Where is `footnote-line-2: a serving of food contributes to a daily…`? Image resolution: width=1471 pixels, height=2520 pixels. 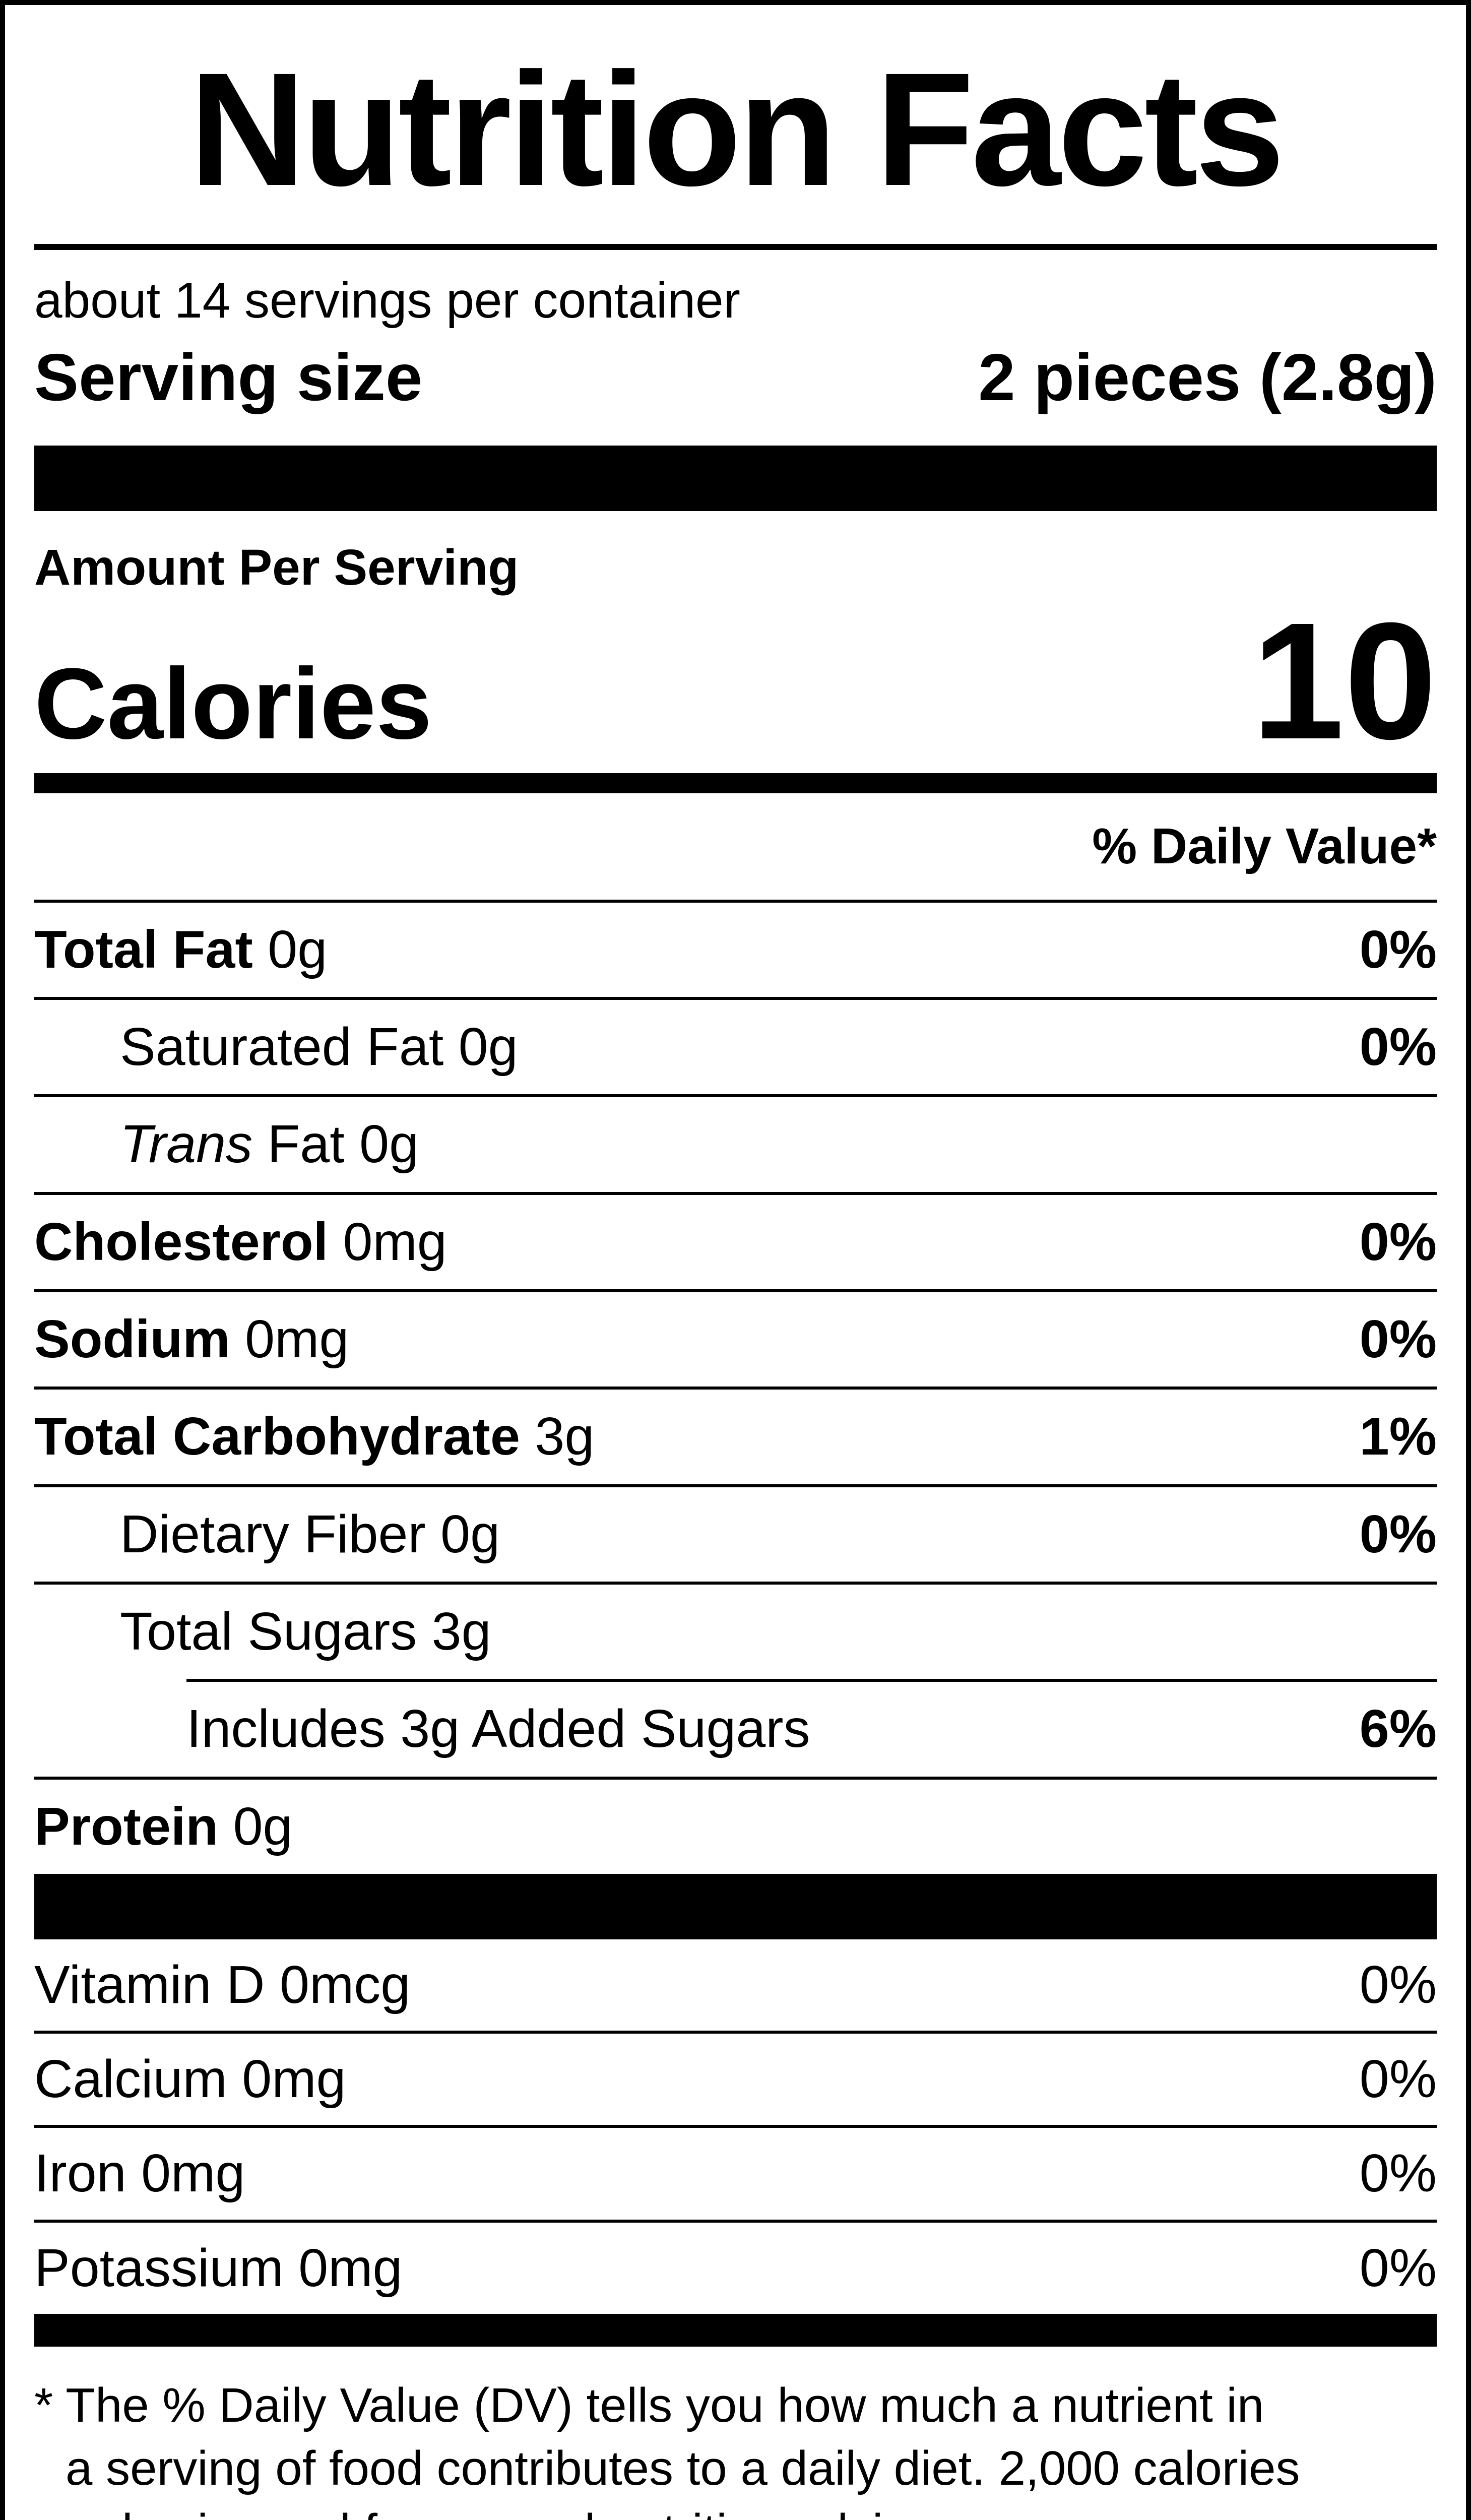 footnote-line-2: a serving of food contributes to a daily… is located at coordinates (683, 2468).